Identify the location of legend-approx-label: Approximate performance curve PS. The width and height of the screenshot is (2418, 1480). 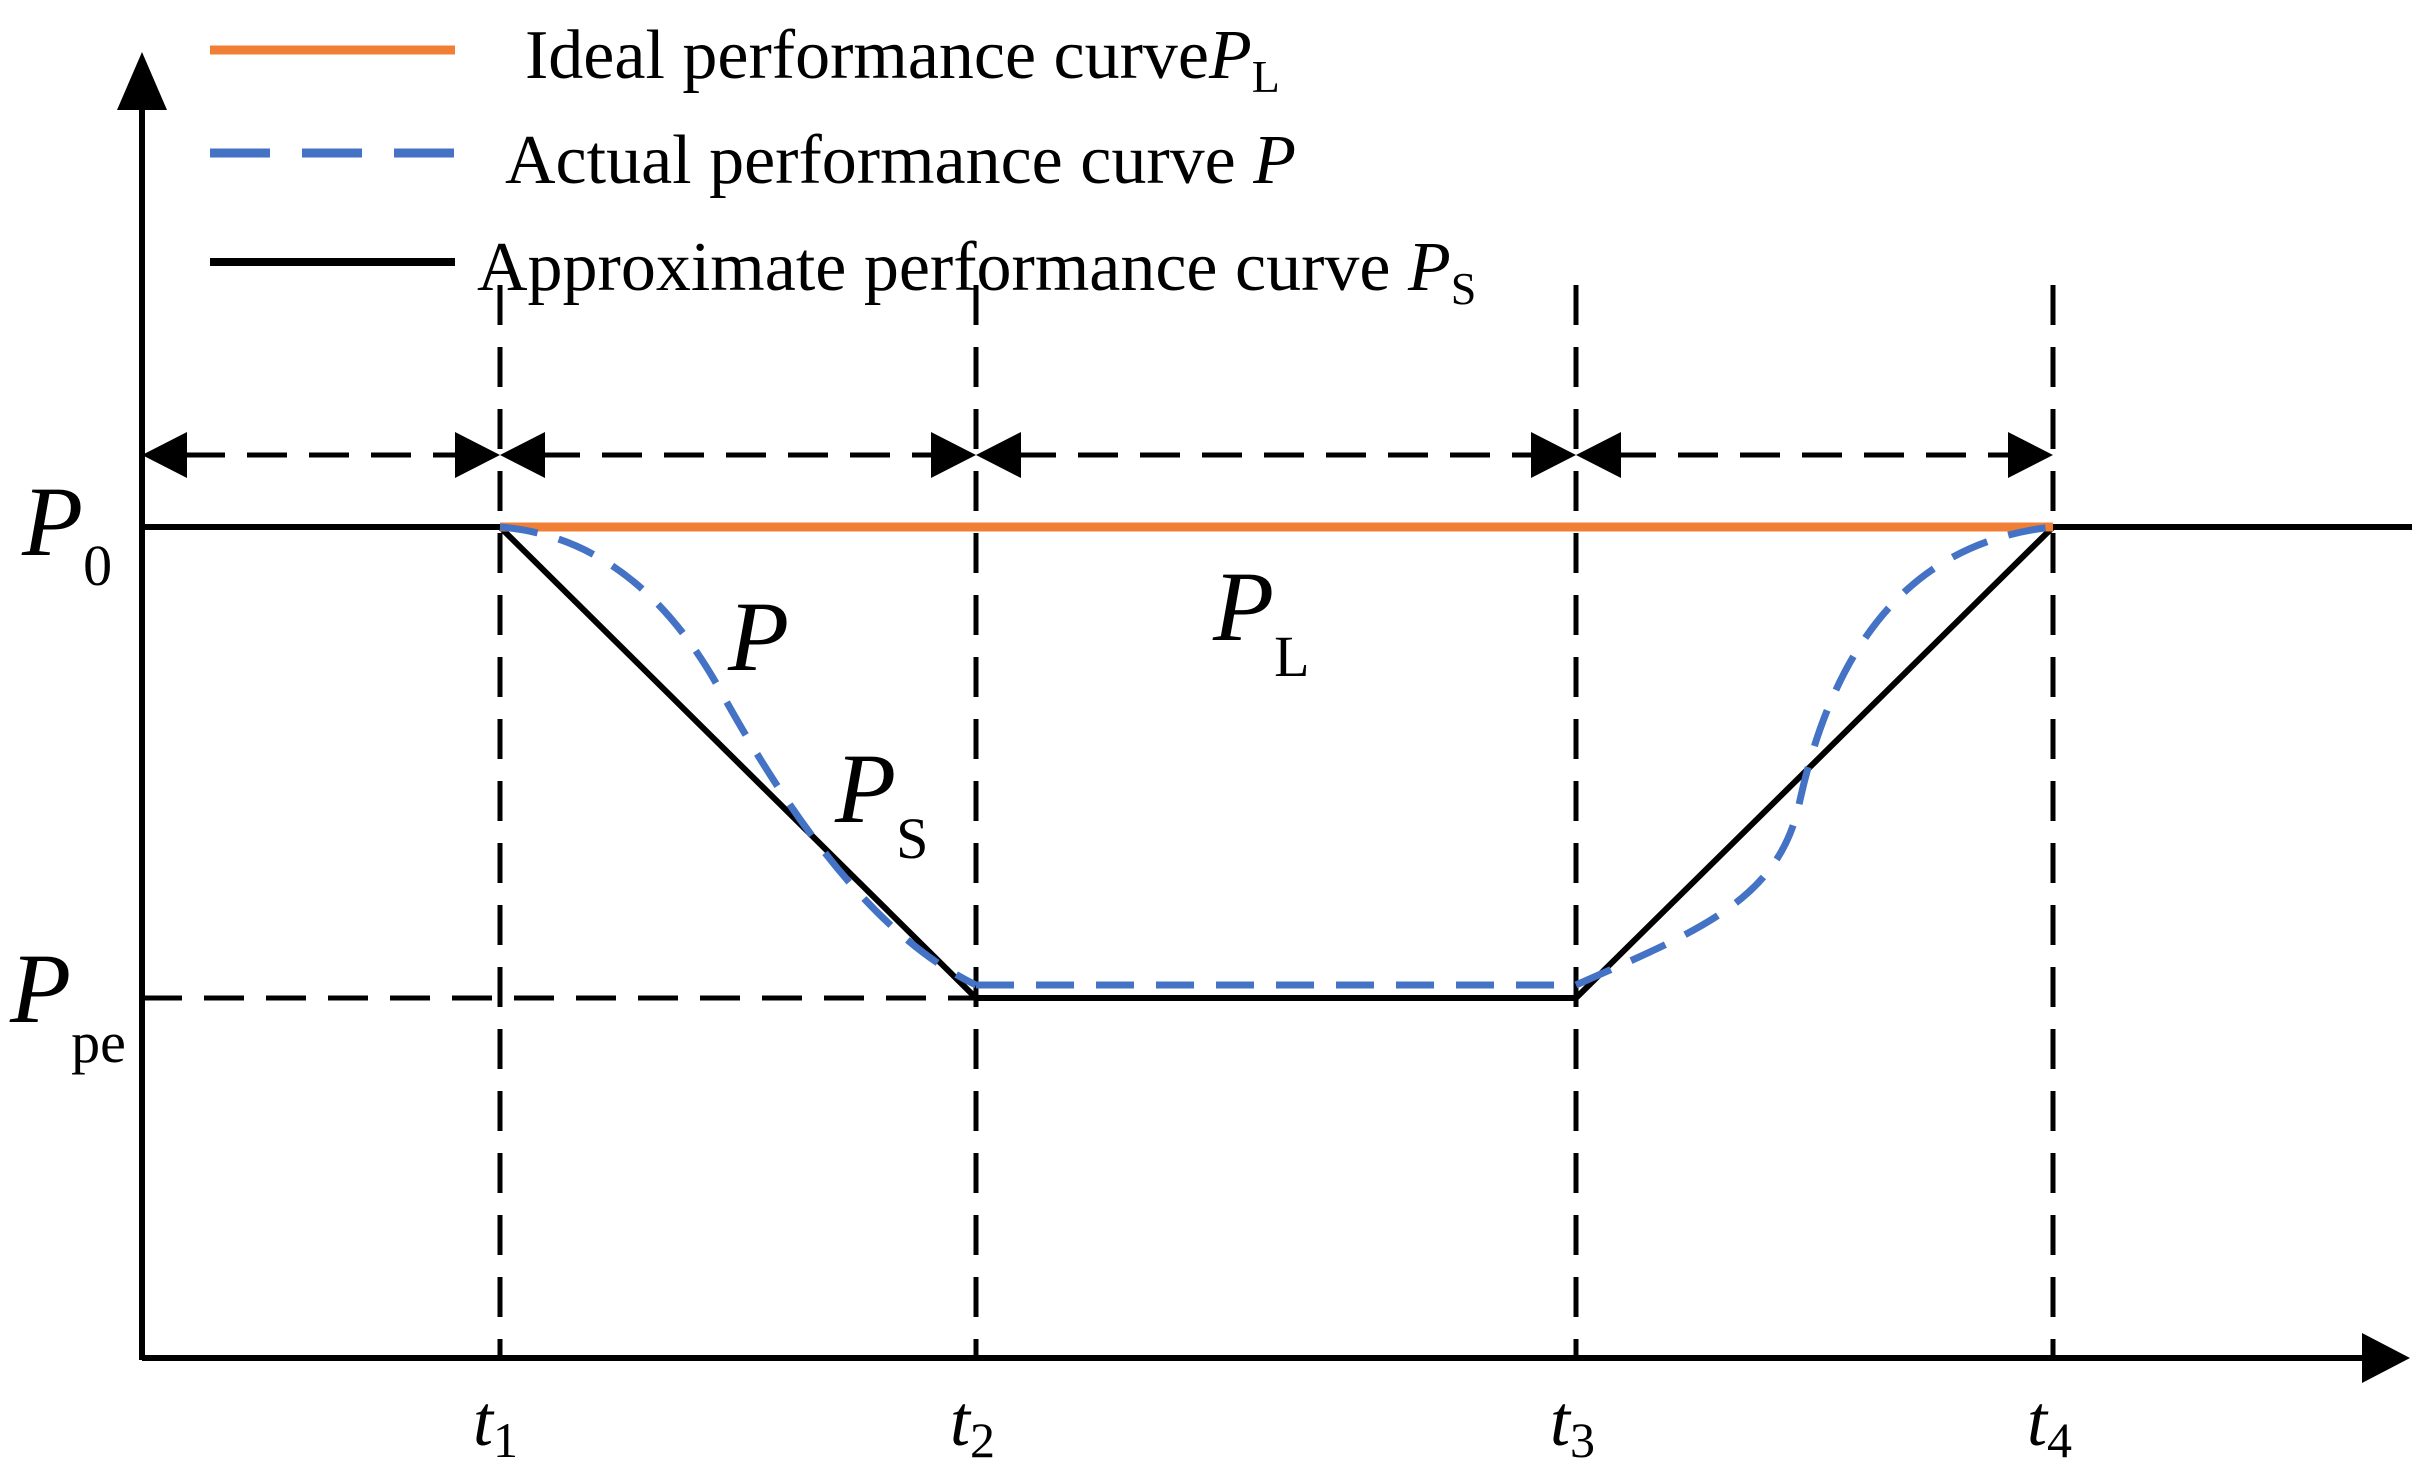
(976, 271).